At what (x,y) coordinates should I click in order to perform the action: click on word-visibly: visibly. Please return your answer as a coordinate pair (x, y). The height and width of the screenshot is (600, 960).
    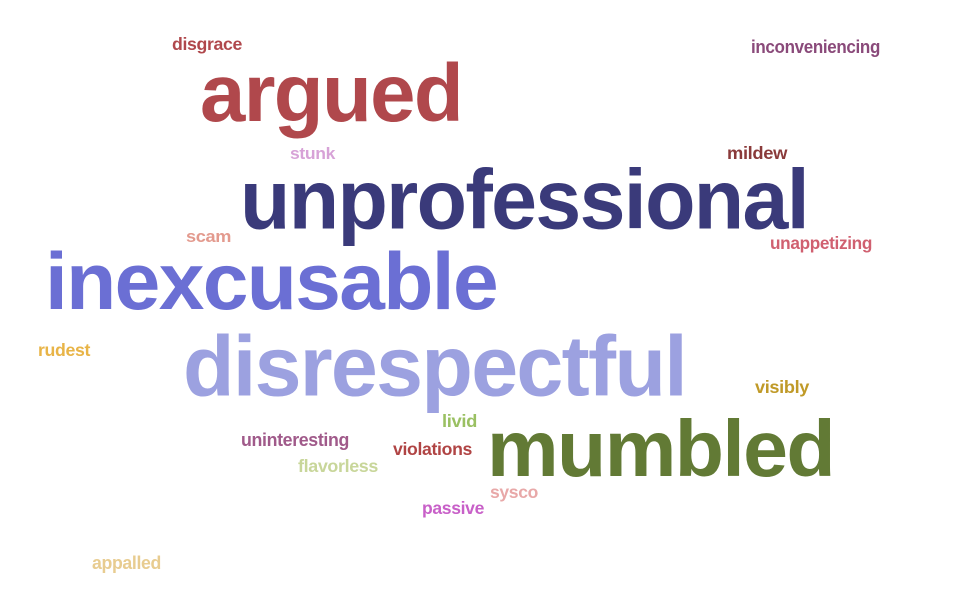
    Looking at the image, I should click on (782, 388).